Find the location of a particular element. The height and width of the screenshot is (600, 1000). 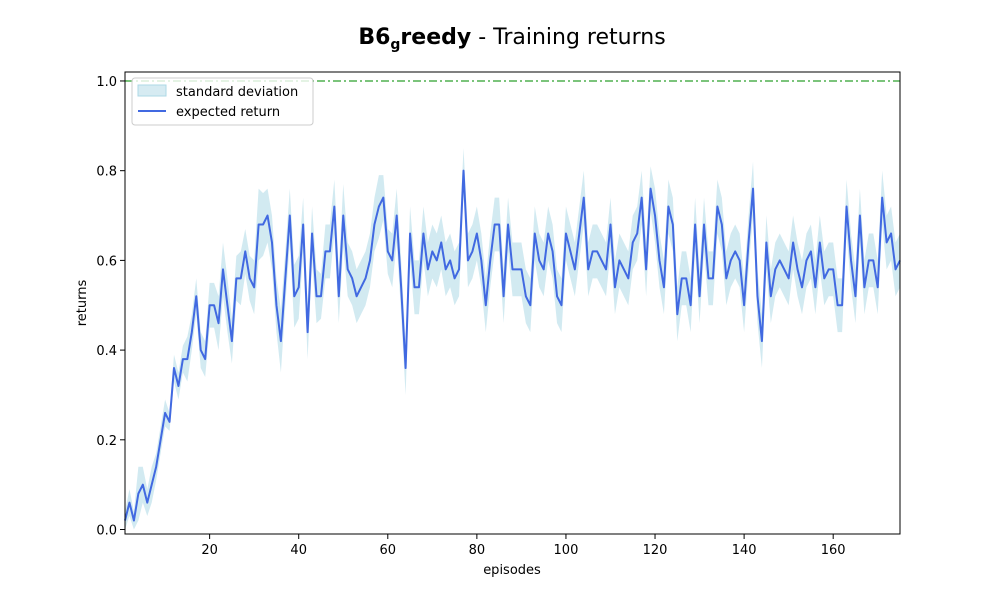

y-axis-ticks: 0.0 0.2 0.4 0.6 0.8 1.0 is located at coordinates (110, 307).